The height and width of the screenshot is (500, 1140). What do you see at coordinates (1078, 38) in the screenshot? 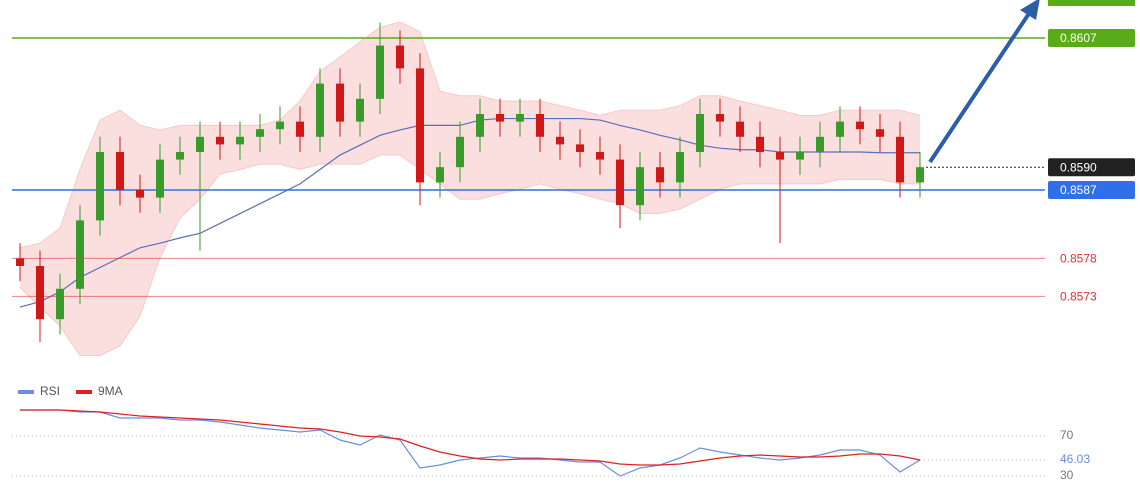
I see `level-label: 0.8607` at bounding box center [1078, 38].